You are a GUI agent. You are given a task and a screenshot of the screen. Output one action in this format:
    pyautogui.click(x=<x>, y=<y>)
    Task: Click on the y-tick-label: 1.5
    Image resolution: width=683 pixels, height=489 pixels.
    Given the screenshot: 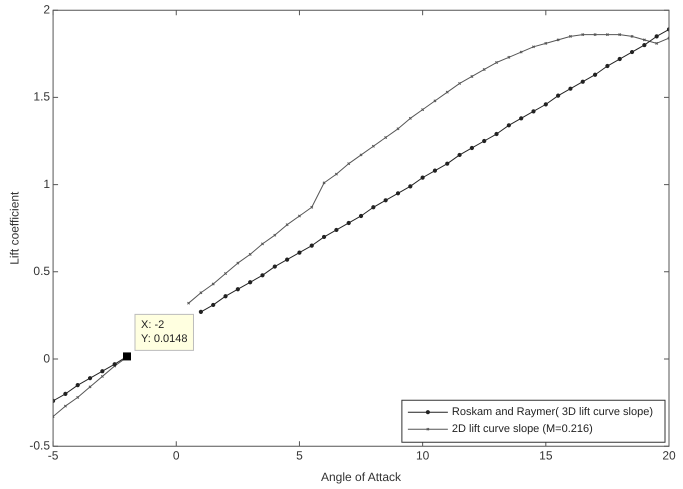 What is the action you would take?
    pyautogui.click(x=41, y=97)
    